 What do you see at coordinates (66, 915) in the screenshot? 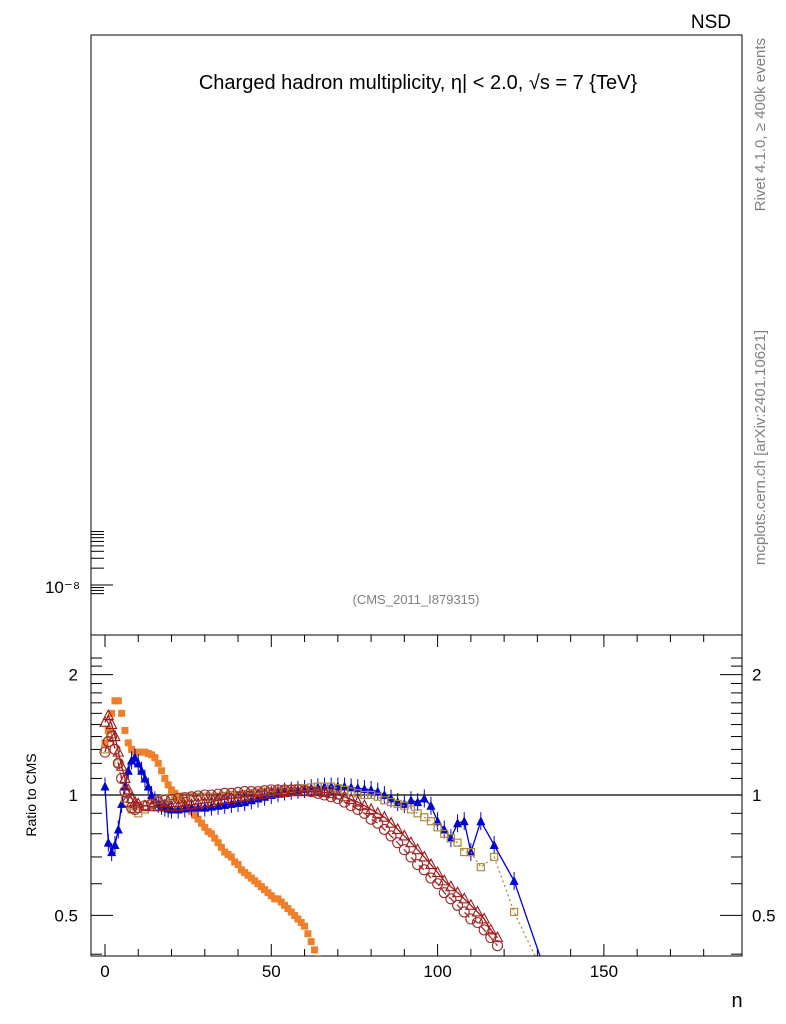
I see `ytick-label: 0.5` at bounding box center [66, 915].